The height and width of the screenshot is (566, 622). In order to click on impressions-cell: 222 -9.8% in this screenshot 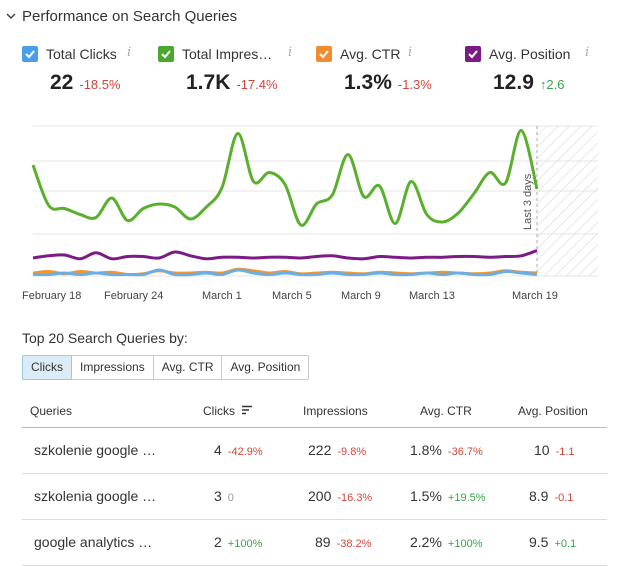, I will do `click(337, 450)`.